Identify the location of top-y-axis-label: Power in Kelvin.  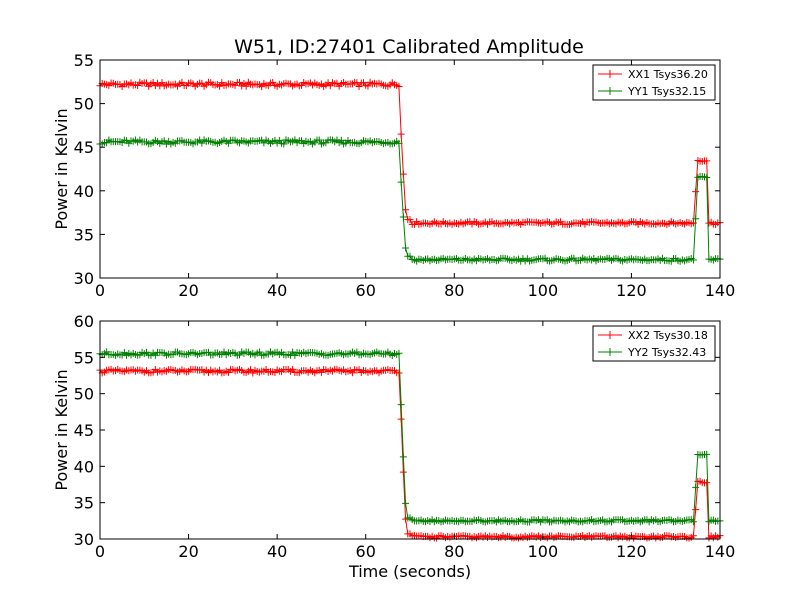
(61, 168).